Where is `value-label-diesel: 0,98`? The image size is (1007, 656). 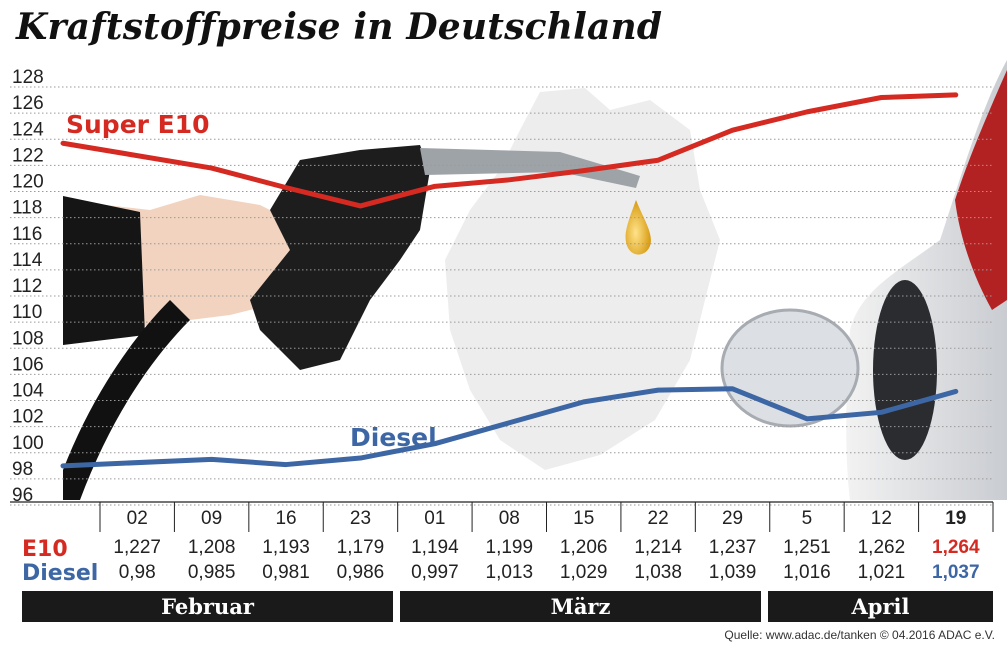 value-label-diesel: 0,98 is located at coordinates (137, 572).